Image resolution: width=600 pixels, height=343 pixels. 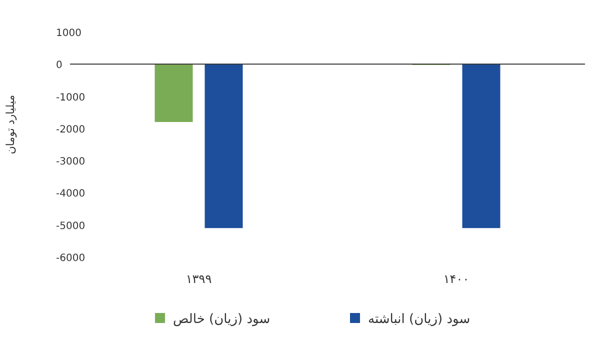 What do you see at coordinates (419, 319) in the screenshot?
I see `legend-label: سود (زیان) انباشته` at bounding box center [419, 319].